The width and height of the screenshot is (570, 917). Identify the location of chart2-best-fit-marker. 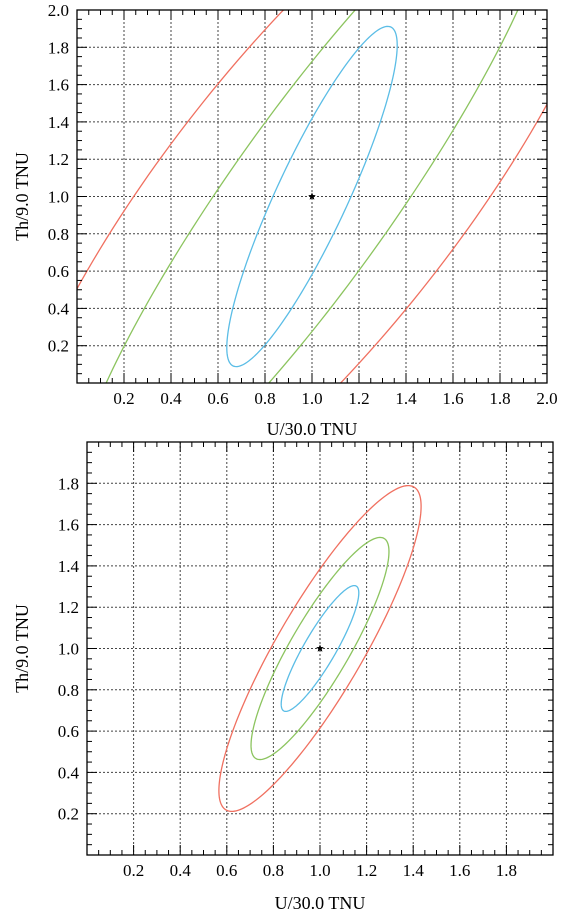
(320, 648).